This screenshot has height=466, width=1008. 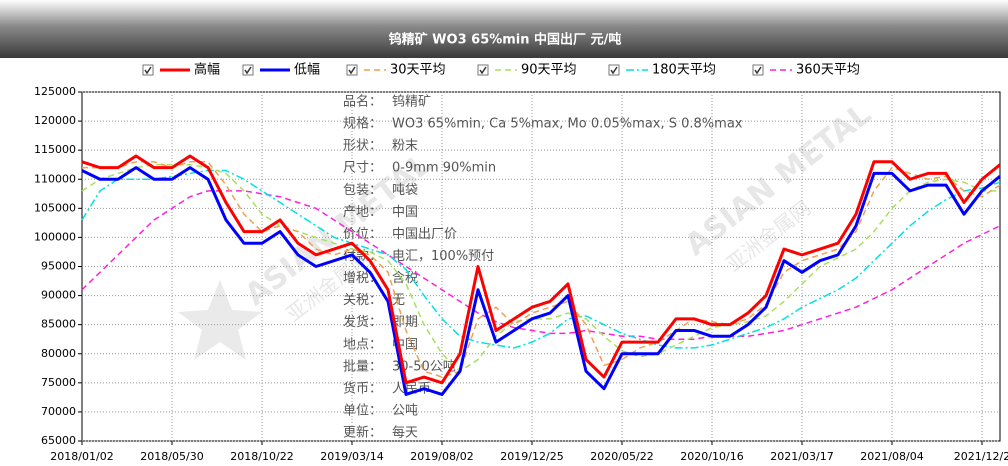 What do you see at coordinates (55, 178) in the screenshot?
I see `y-tick-label: 110000` at bounding box center [55, 178].